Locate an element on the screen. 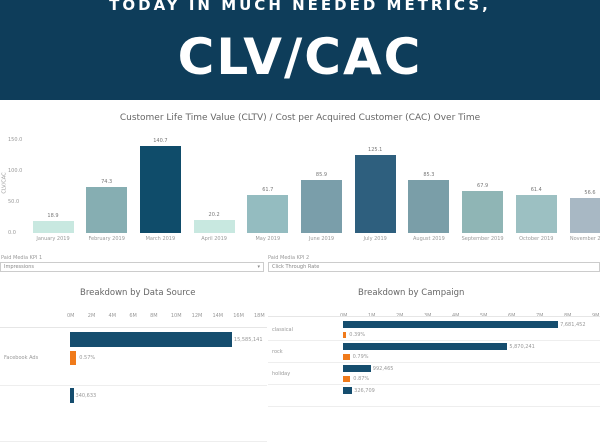 Image resolution: width=600 pixels, height=442 pixels. x-tick-label: August 2019 is located at coordinates (429, 239).